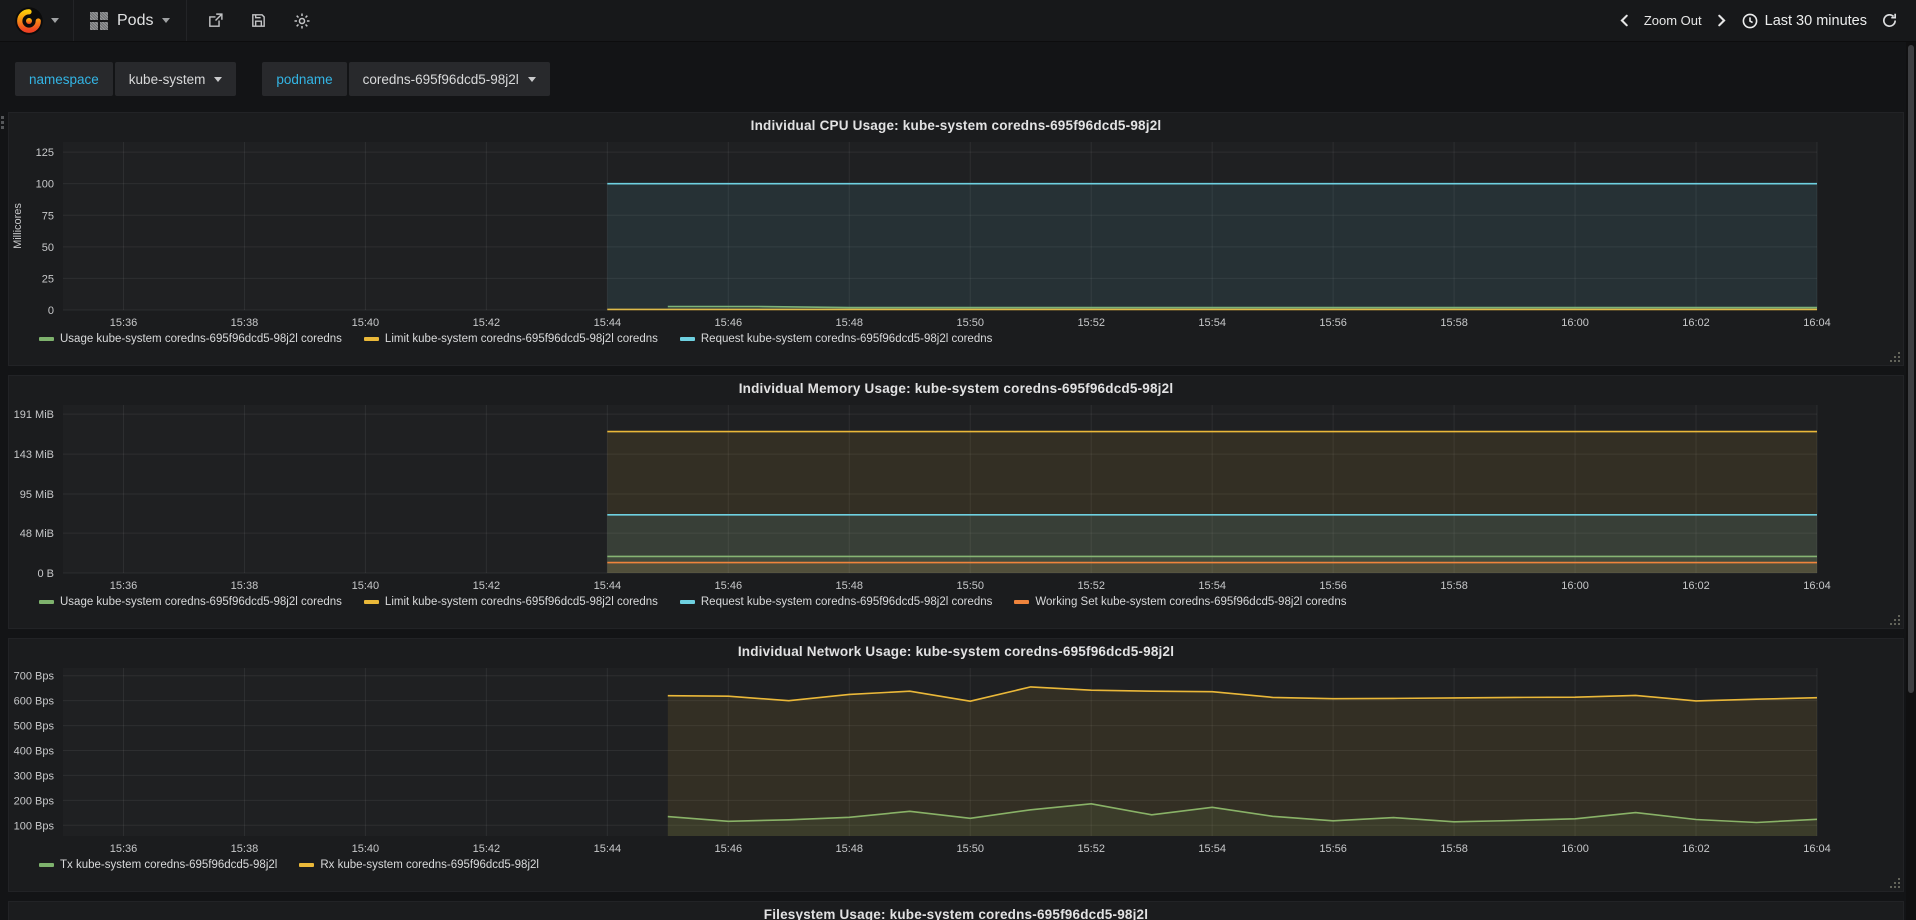  Describe the element at coordinates (37, 534) in the screenshot. I see `svg-text: 48 MiB` at that location.